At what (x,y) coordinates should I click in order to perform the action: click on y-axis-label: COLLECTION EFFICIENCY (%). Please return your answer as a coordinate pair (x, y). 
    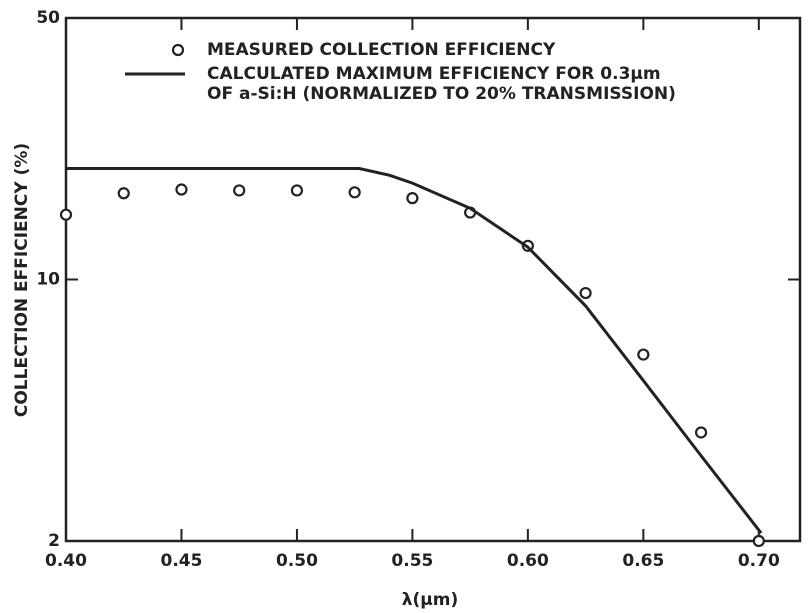
    Looking at the image, I should click on (22, 280).